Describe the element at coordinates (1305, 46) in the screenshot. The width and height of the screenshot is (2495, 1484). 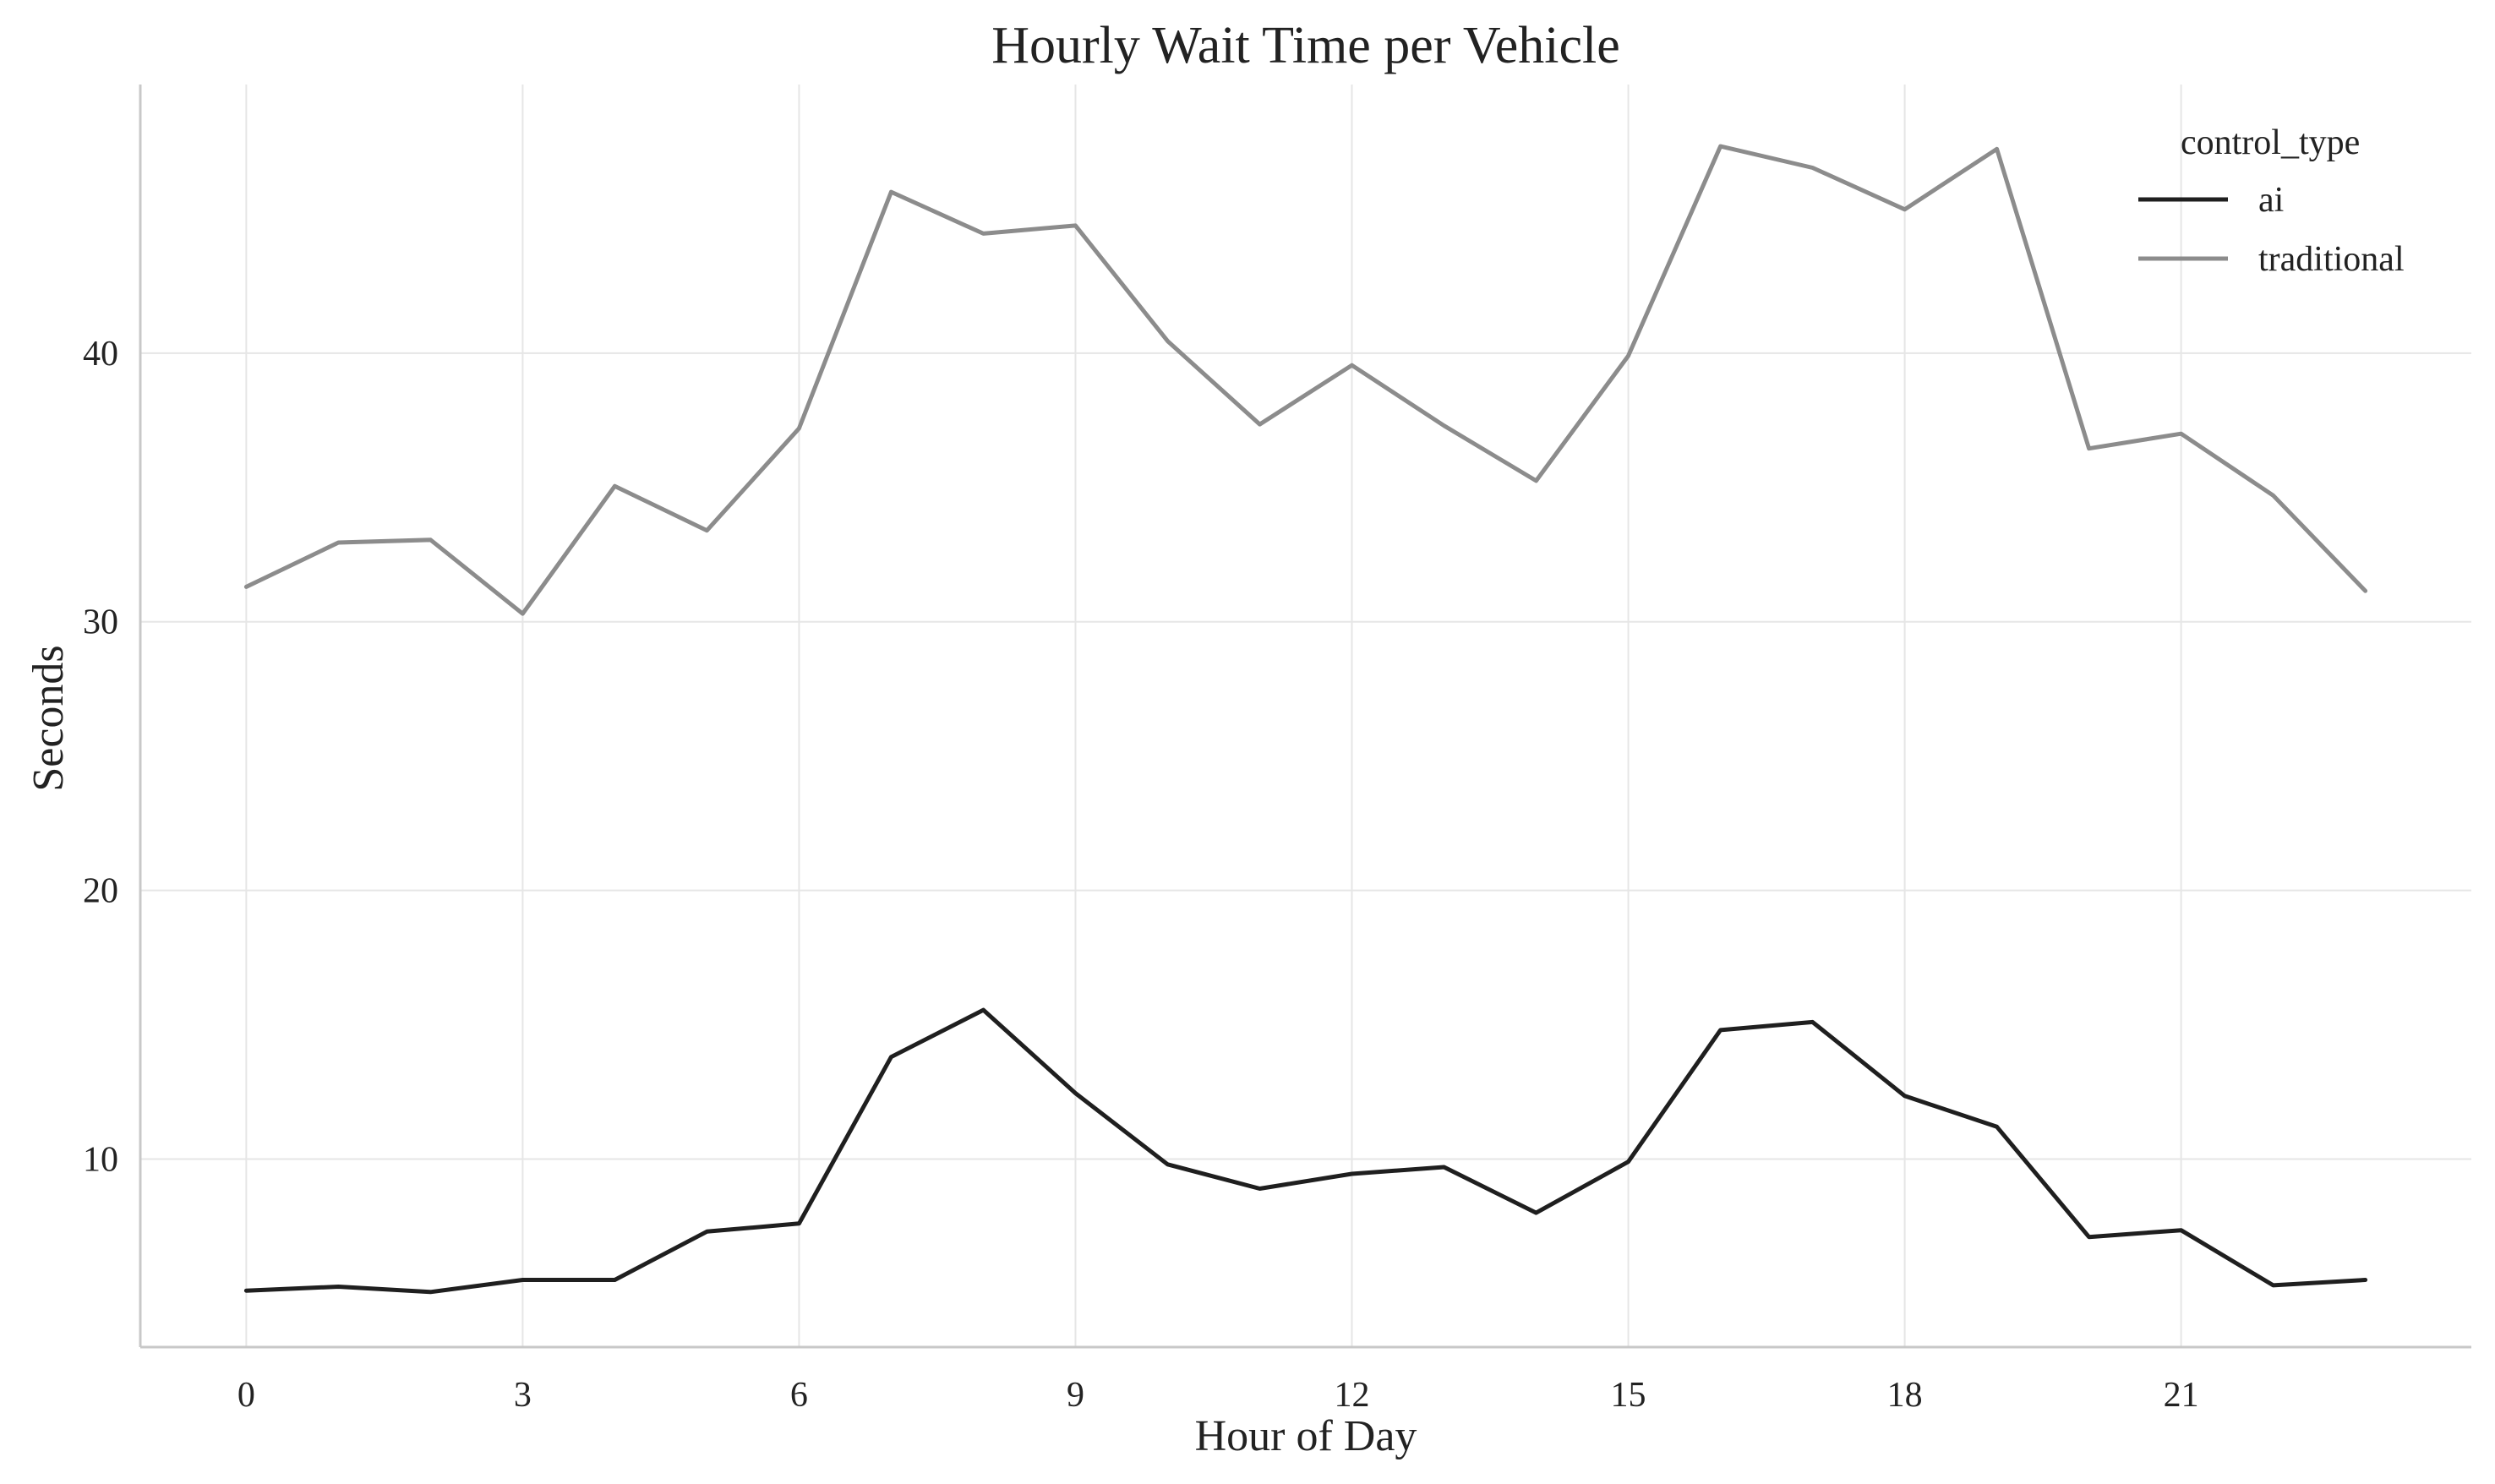
I see `chart-title: Hourly Wait Time per Vehicle` at that location.